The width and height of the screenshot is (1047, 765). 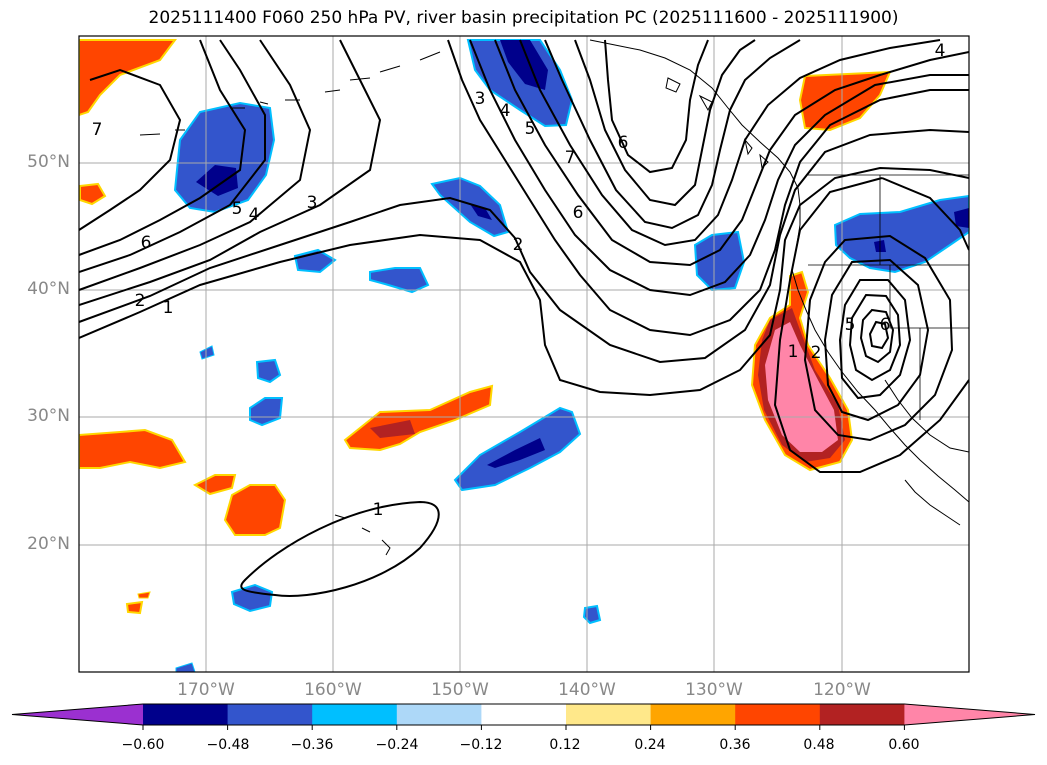 What do you see at coordinates (48, 162) in the screenshot?
I see `lat-label-50n: 50°N` at bounding box center [48, 162].